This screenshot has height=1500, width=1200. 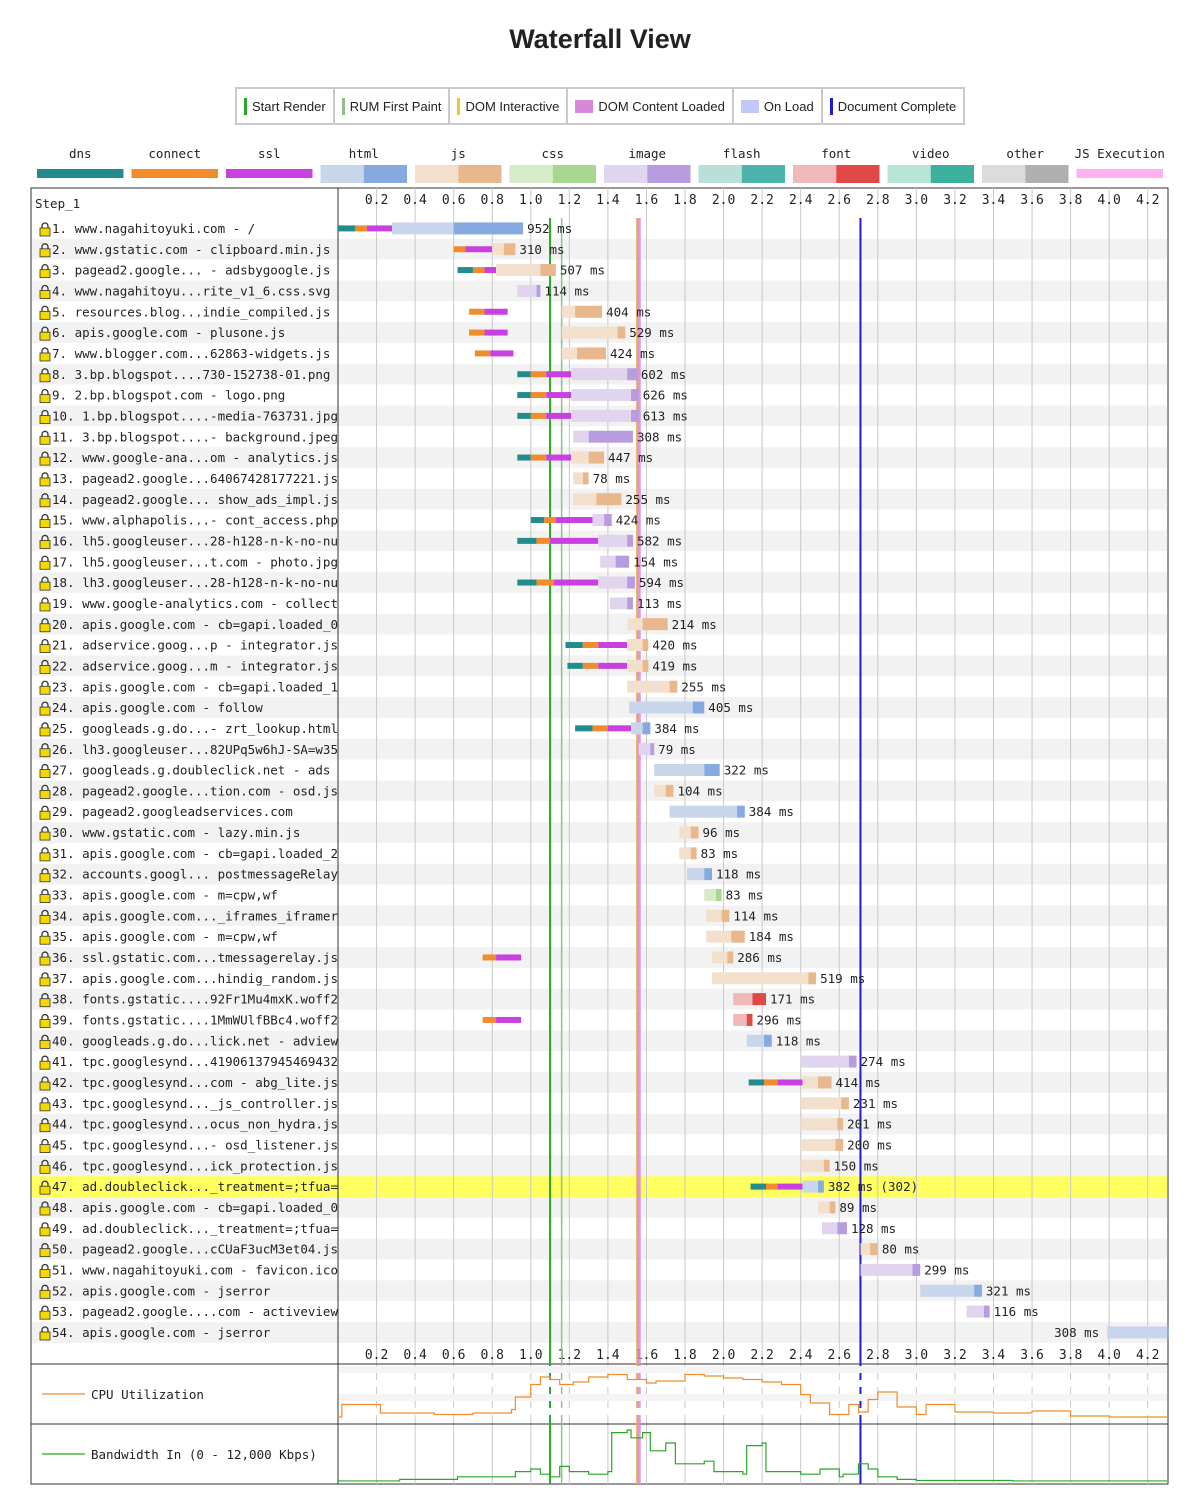 What do you see at coordinates (165, 895) in the screenshot?
I see `request-label: 33. apis.google.com - m=cpw,wf` at bounding box center [165, 895].